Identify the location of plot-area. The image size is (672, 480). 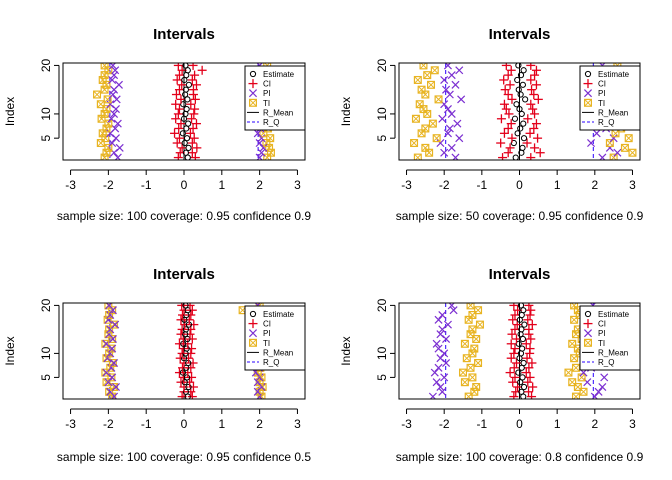
(184, 351).